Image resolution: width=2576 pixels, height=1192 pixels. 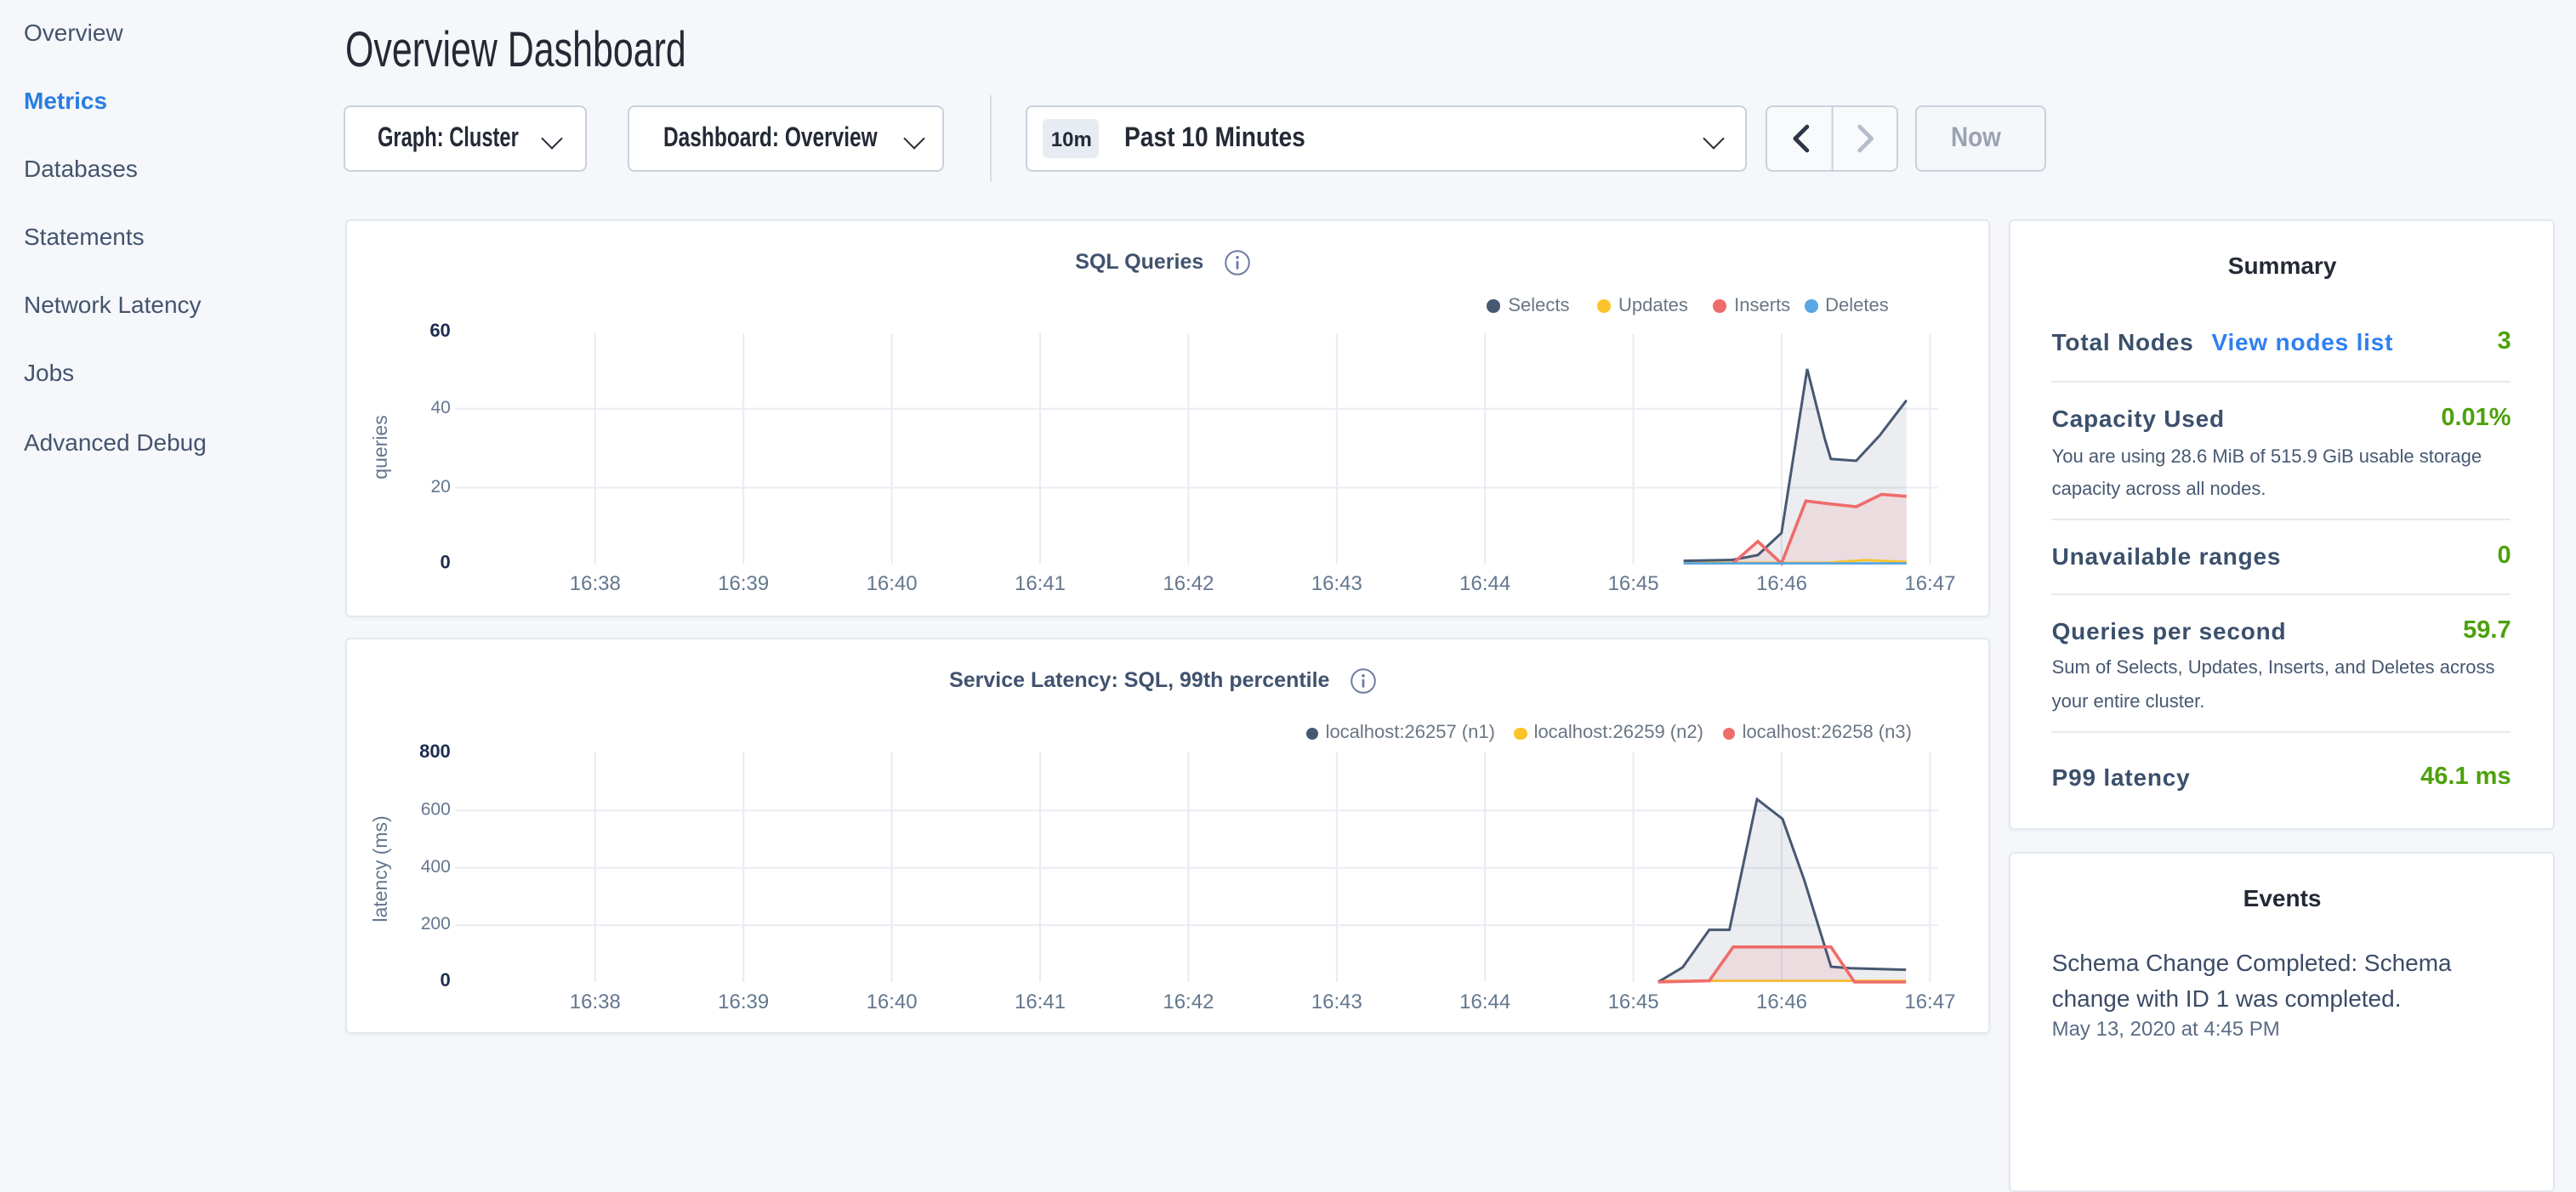 I want to click on svg-text: 400, so click(x=435, y=866).